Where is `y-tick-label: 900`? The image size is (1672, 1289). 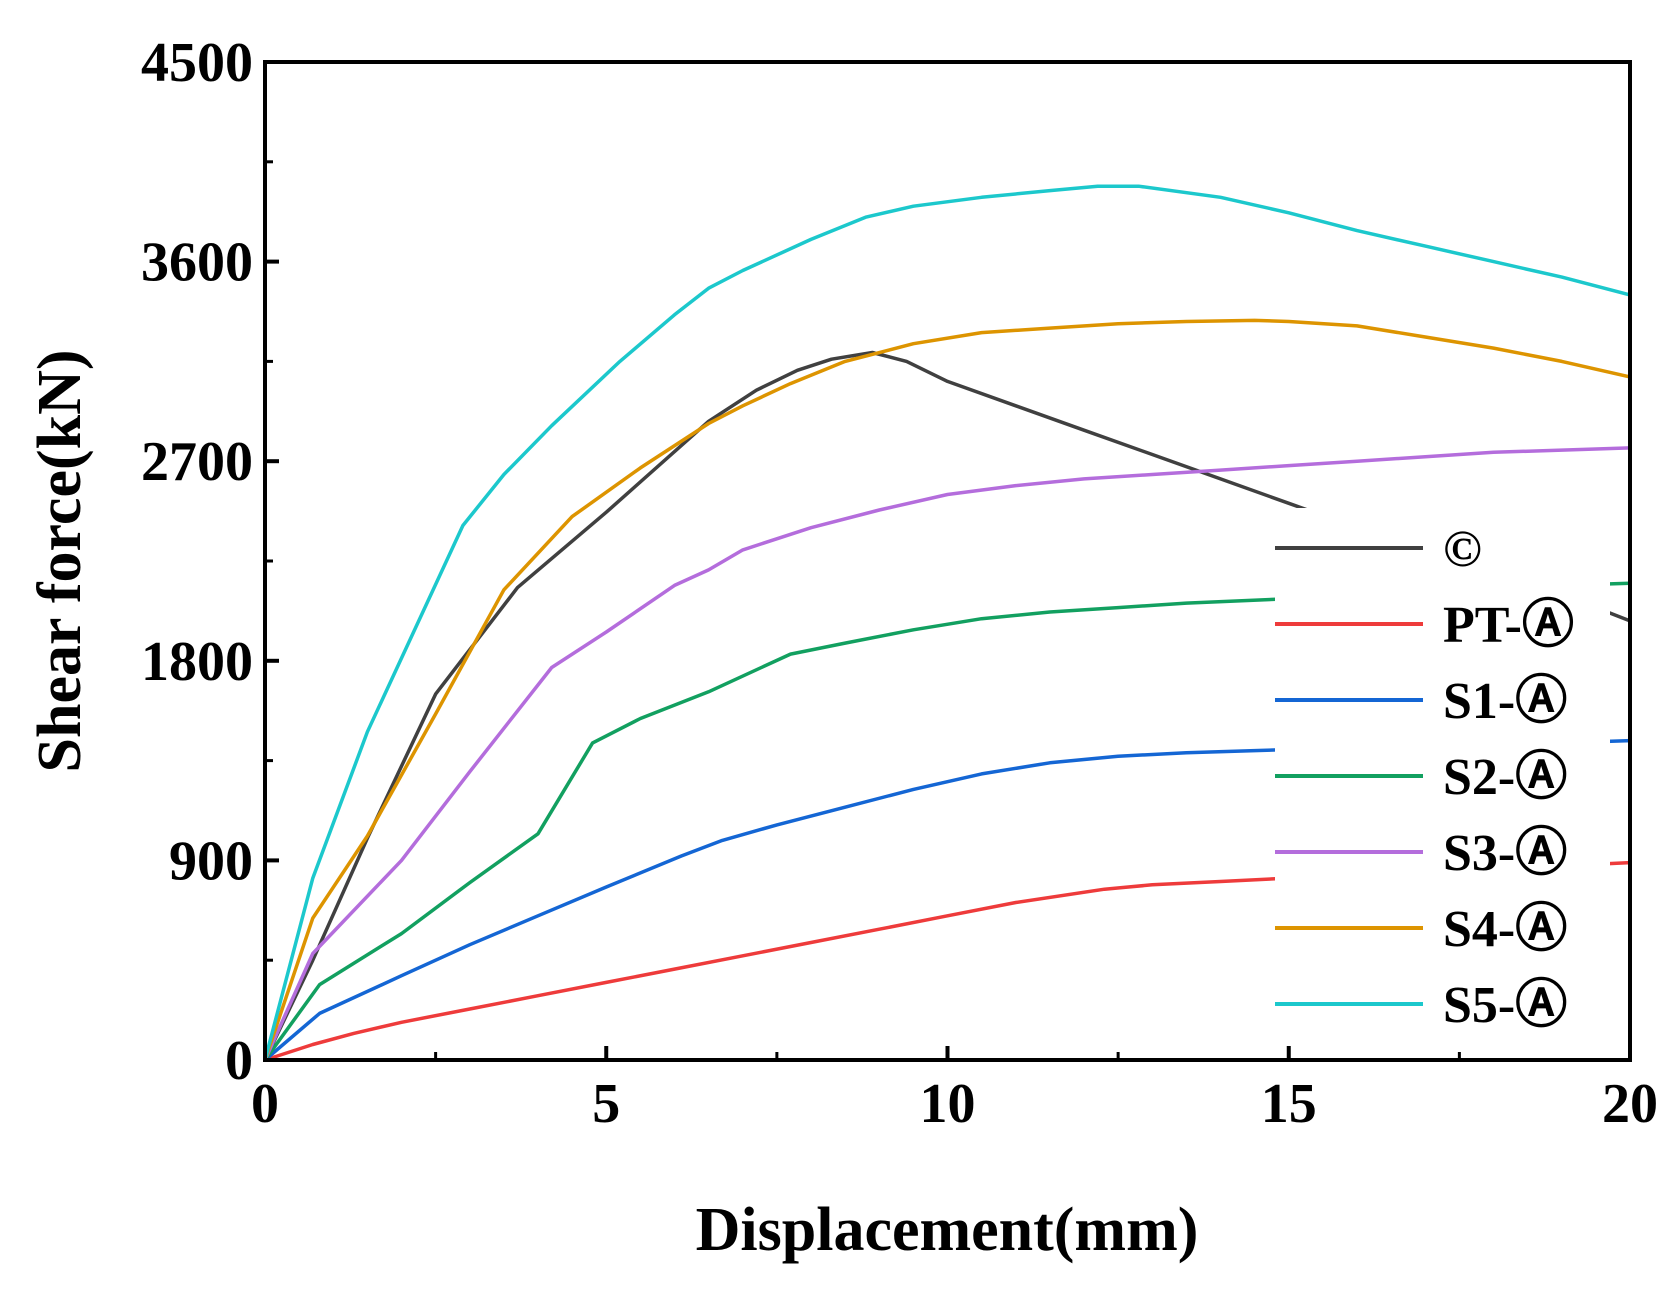
y-tick-label: 900 is located at coordinates (211, 861).